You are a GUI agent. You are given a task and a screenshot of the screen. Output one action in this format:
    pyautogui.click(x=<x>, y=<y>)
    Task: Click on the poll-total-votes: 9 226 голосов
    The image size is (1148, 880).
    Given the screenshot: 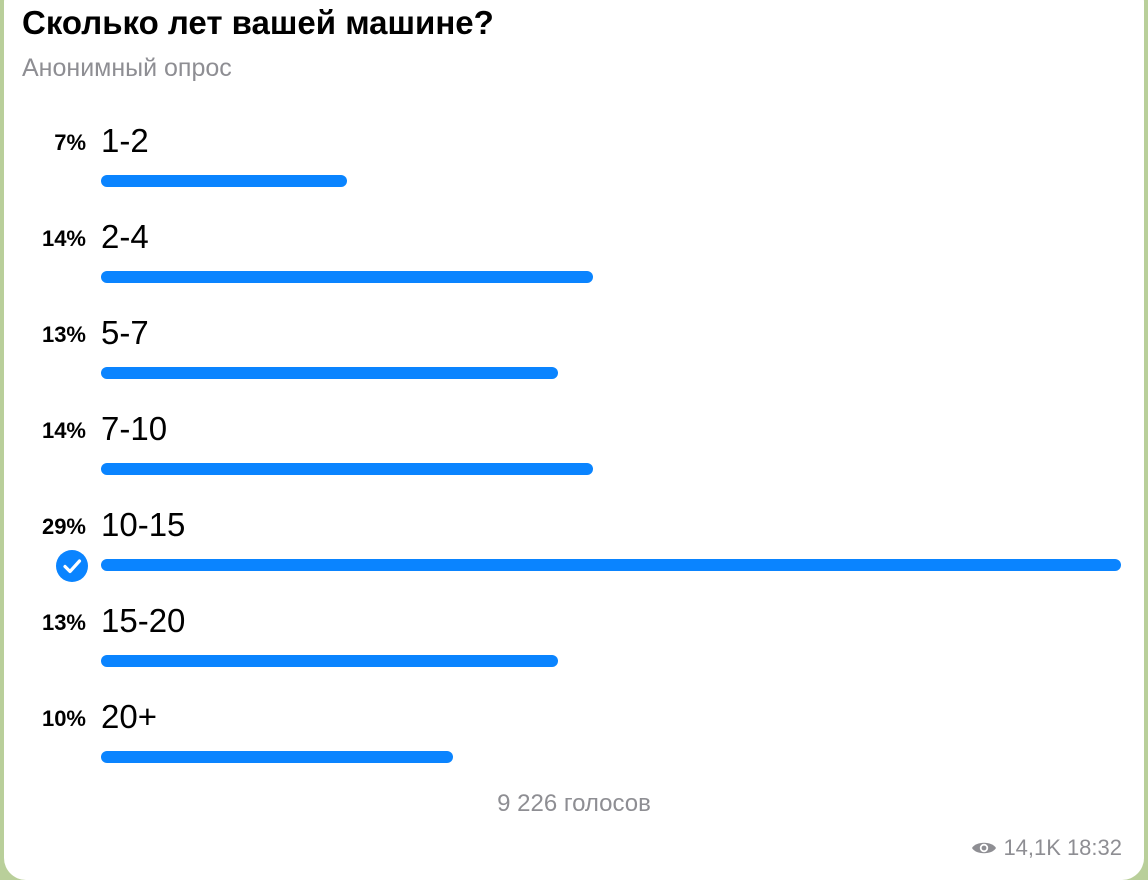 What is the action you would take?
    pyautogui.click(x=574, y=803)
    